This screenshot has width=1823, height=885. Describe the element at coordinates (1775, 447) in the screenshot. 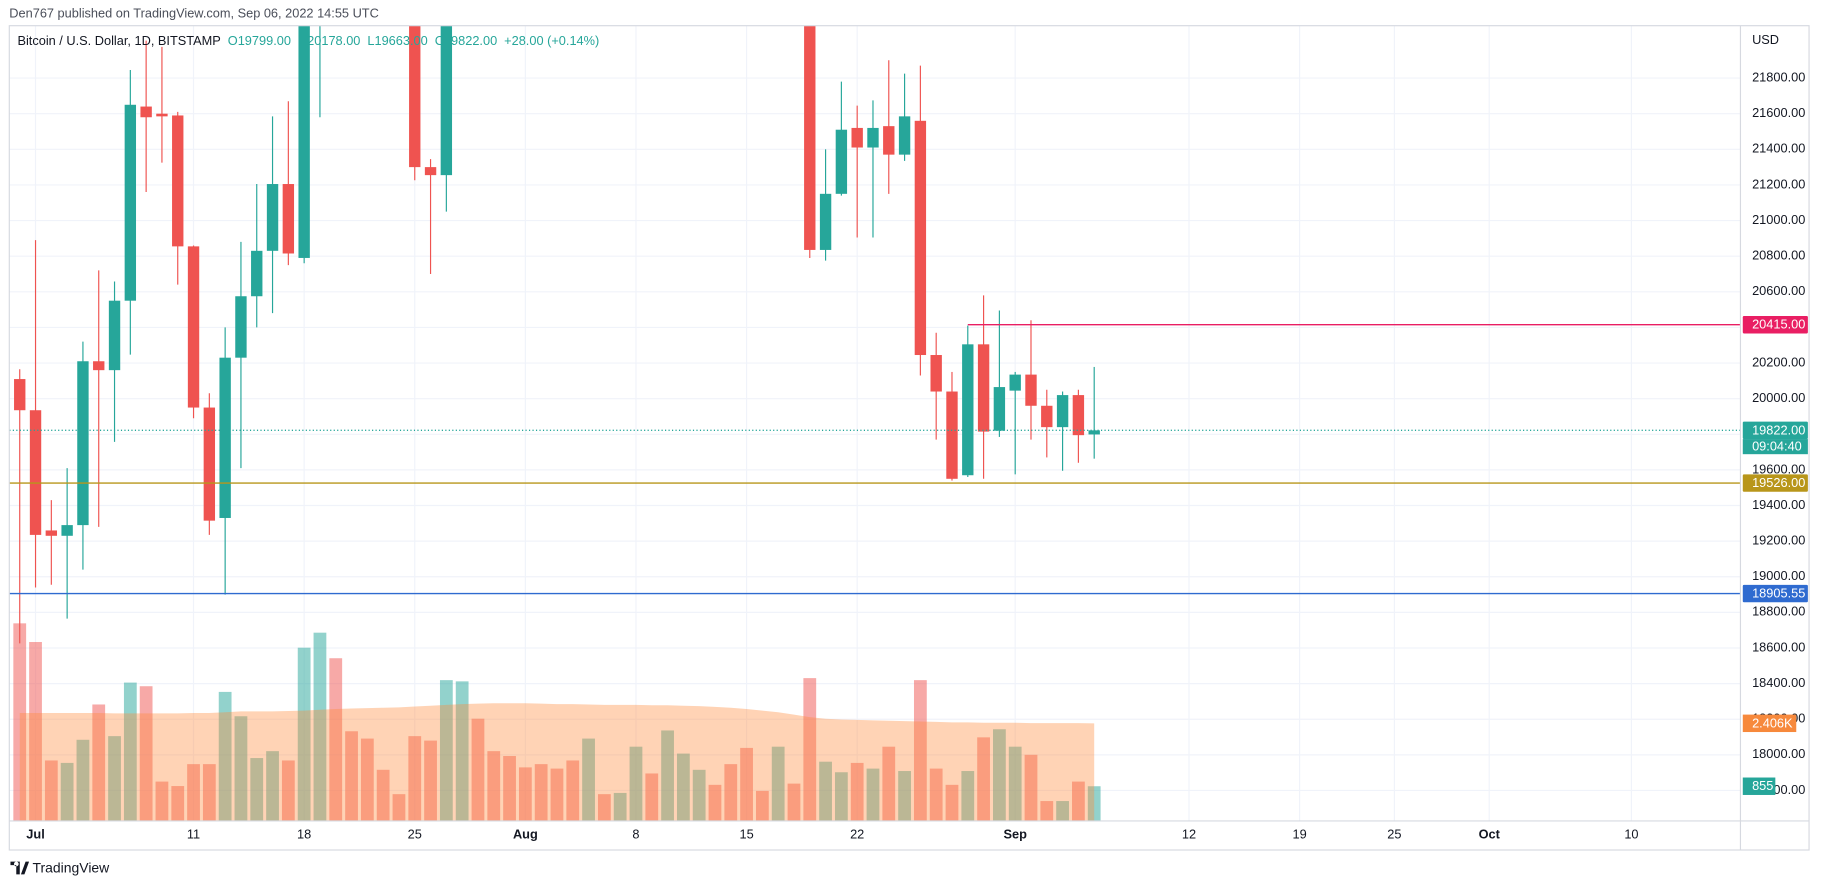

I see `countdown-bg` at that location.